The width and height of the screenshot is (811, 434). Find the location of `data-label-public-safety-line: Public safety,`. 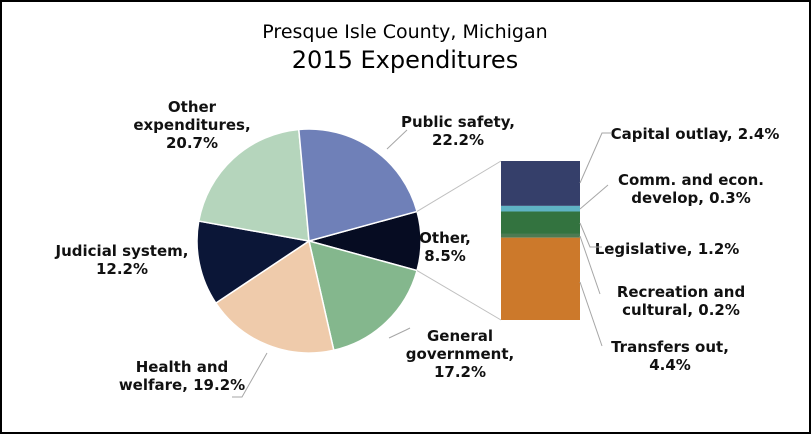

data-label-public-safety-line: Public safety, is located at coordinates (458, 122).